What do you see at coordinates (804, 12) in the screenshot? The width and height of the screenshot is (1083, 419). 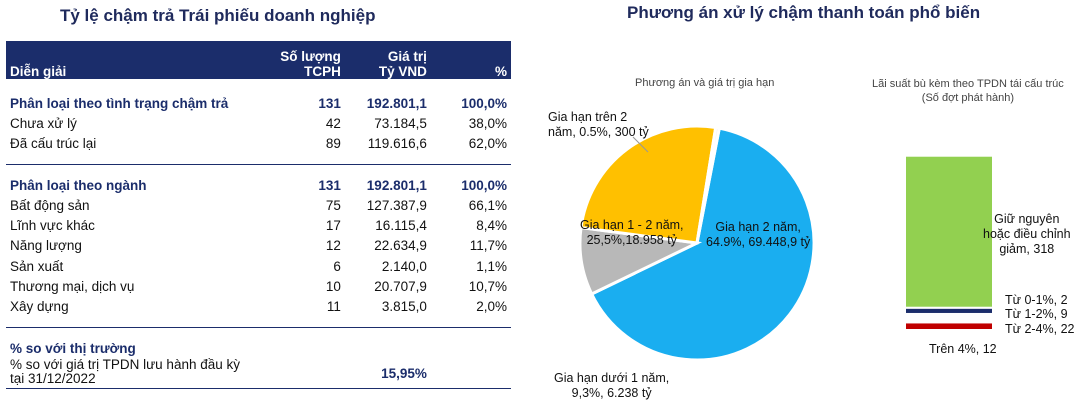 I see `right-title: Phương án xử lý chậm thanh toán phổ biến` at bounding box center [804, 12].